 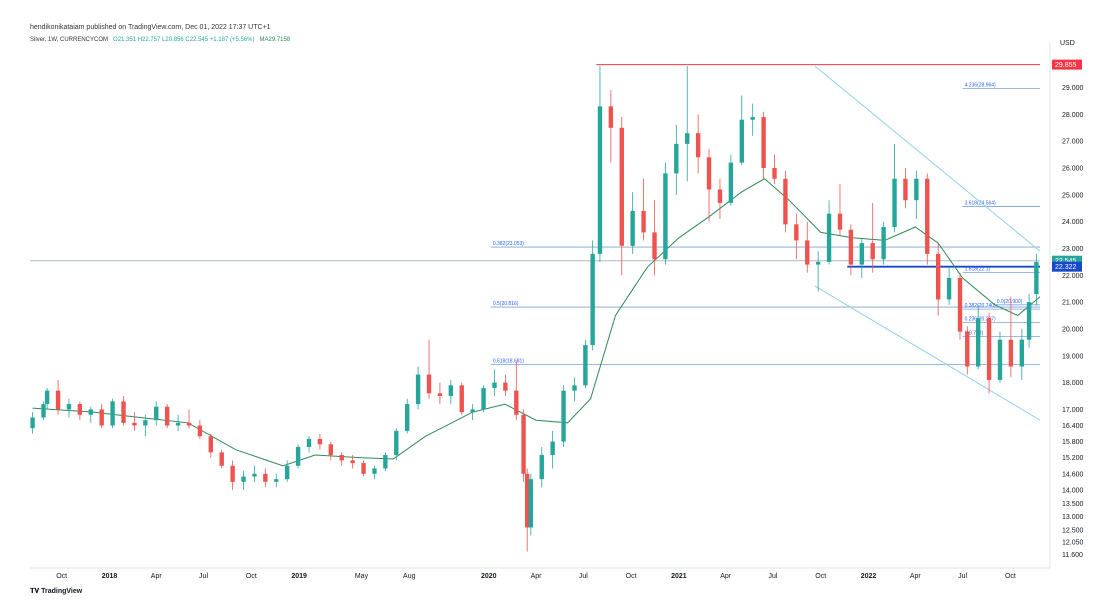 I want to click on y-tick-label: 16.400, so click(x=1073, y=426).